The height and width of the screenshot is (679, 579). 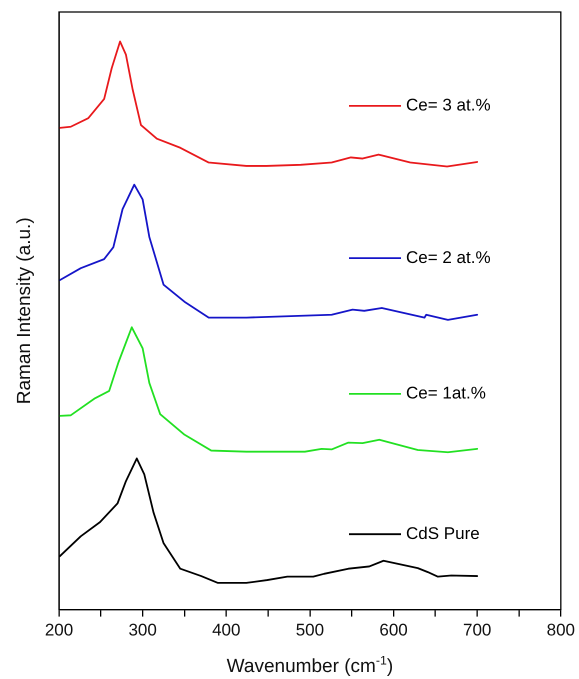 What do you see at coordinates (477, 630) in the screenshot?
I see `x-tick-label: 700` at bounding box center [477, 630].